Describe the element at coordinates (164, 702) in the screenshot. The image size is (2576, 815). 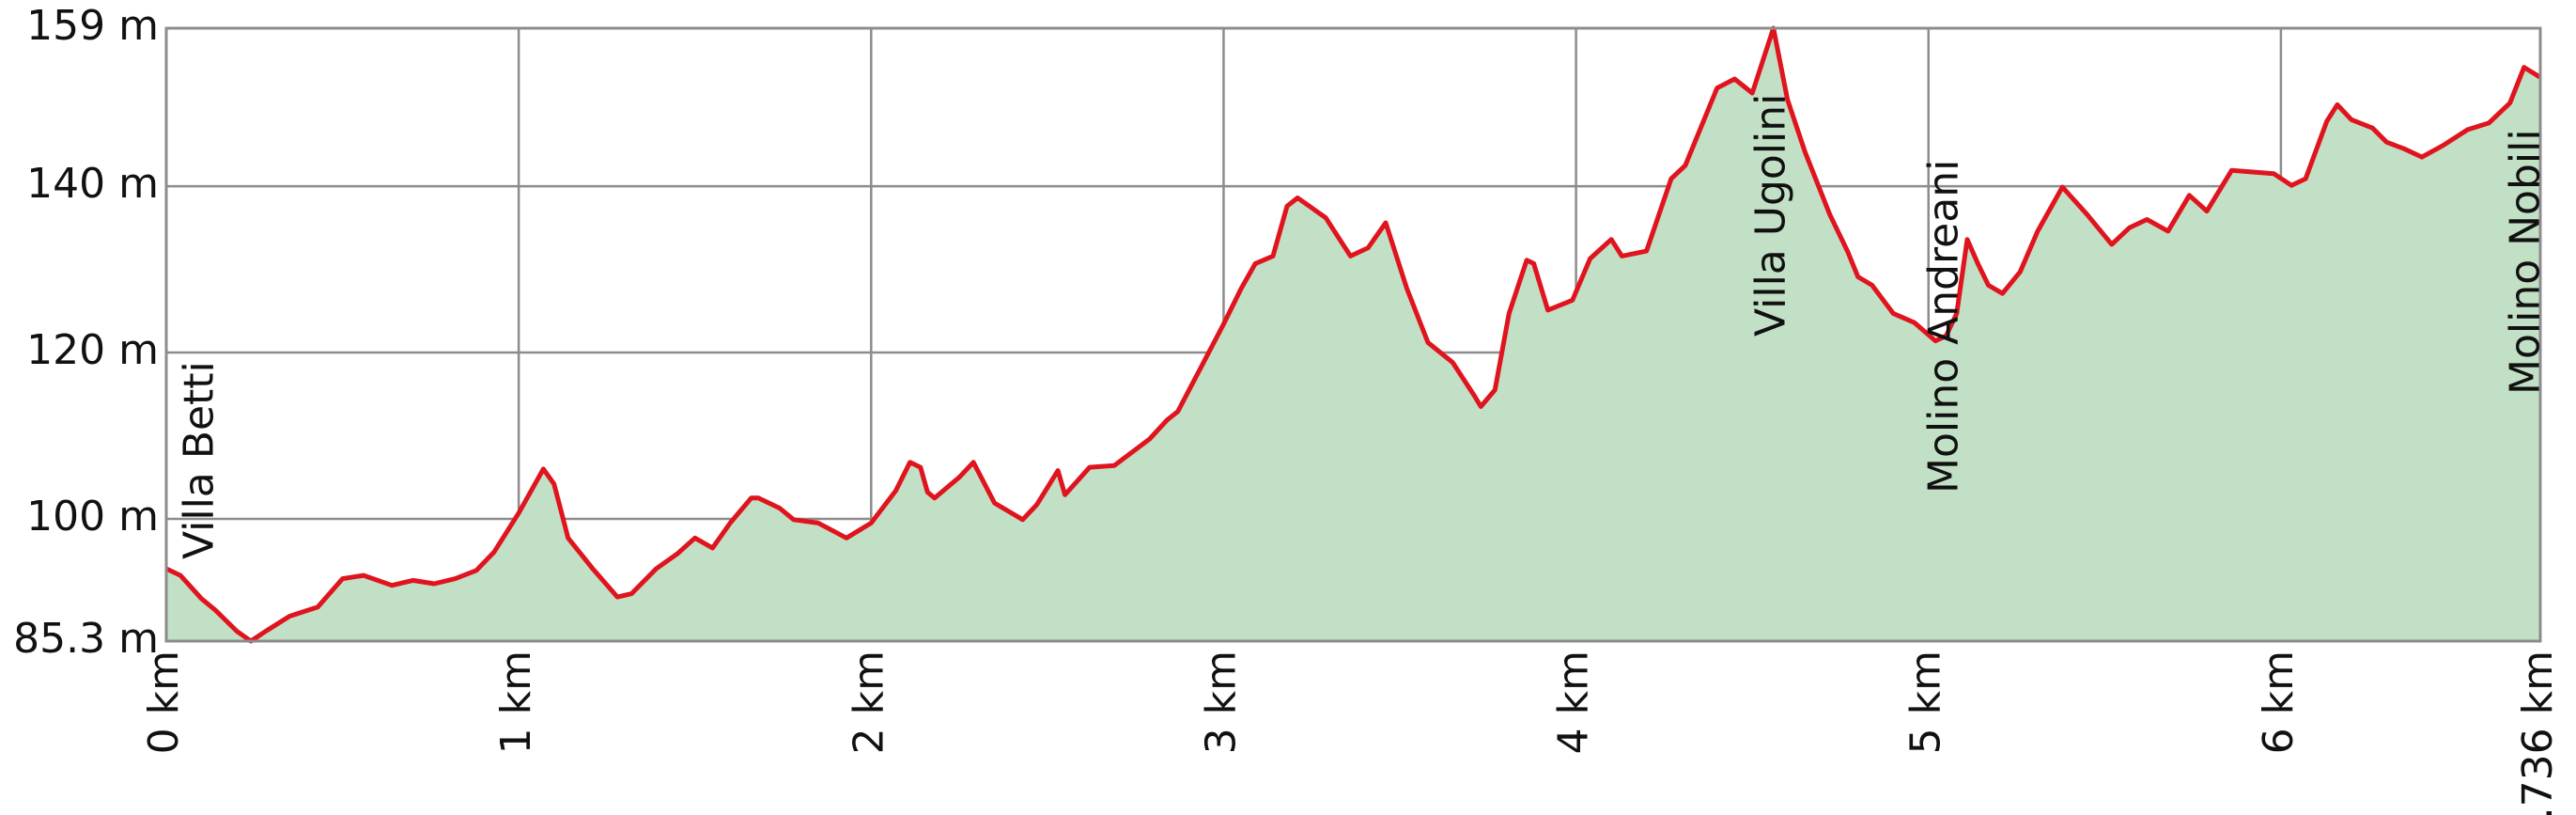
I see `x-tick-label: 0 km` at that location.